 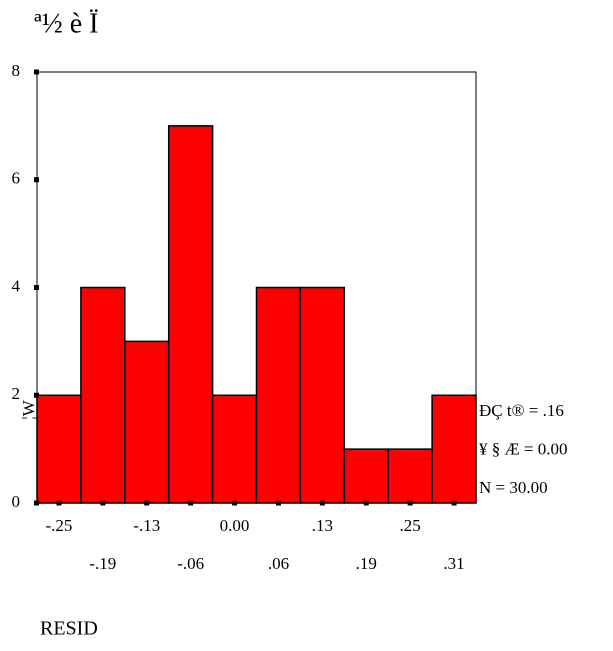 What do you see at coordinates (523, 448) in the screenshot?
I see `stat-annotation: ¥ § Æ = 0.00` at bounding box center [523, 448].